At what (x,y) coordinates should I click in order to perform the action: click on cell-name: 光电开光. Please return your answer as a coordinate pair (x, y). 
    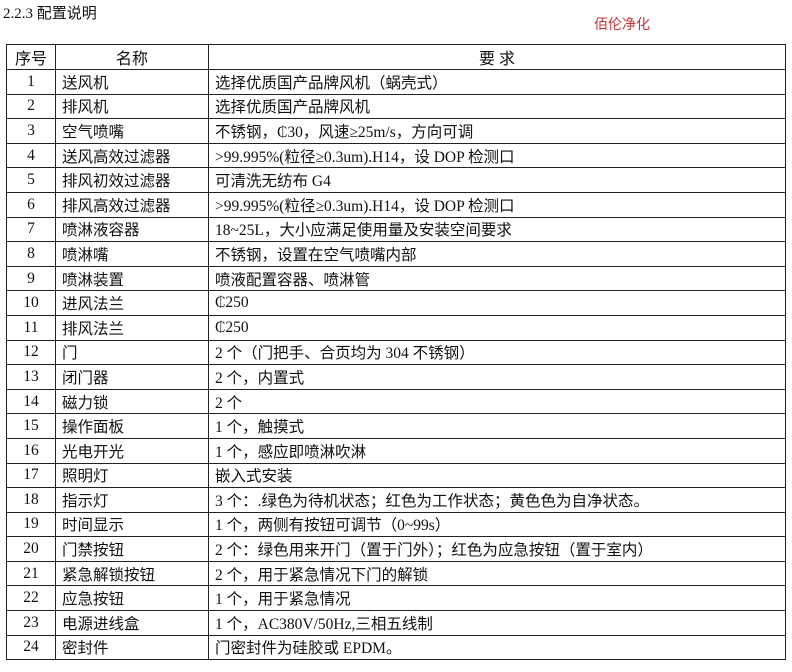
    Looking at the image, I should click on (132, 450).